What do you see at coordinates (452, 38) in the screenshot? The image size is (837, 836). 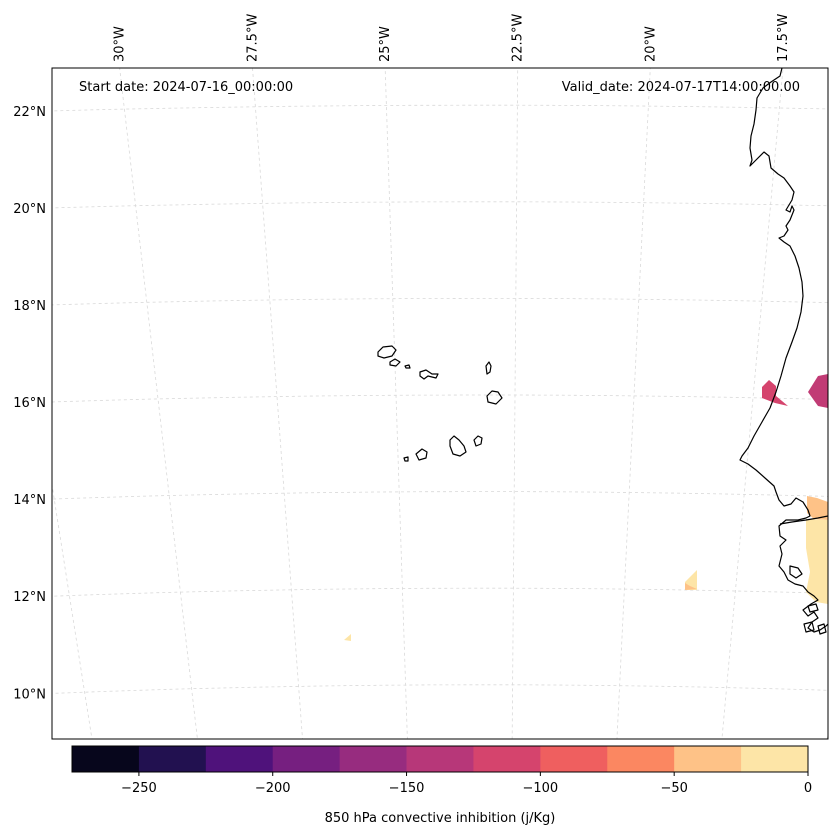 I see `longitude-labels: 32.5°W30°W27.5°W25°W22.5°W20°W17.5°W` at bounding box center [452, 38].